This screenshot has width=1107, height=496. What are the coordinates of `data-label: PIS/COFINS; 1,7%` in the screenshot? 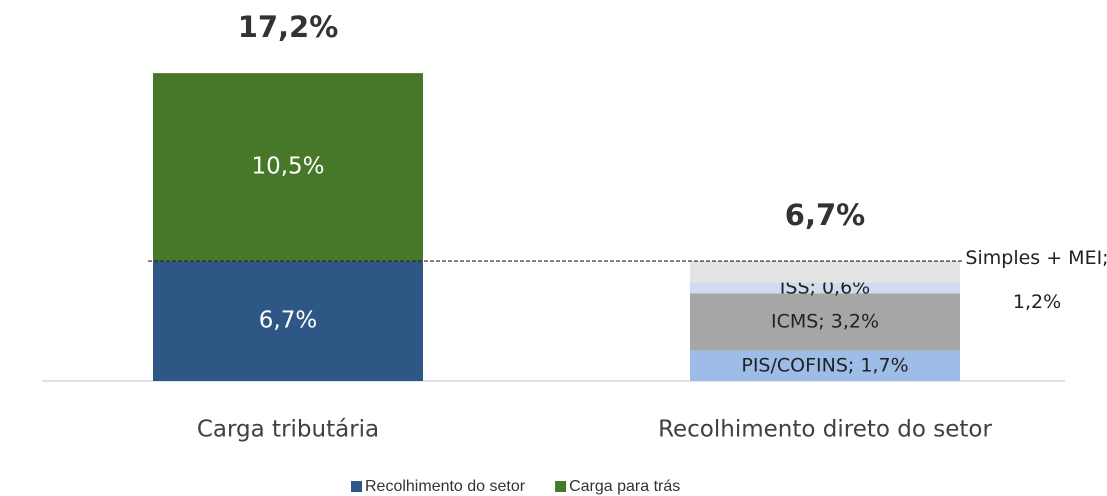 It's located at (824, 365).